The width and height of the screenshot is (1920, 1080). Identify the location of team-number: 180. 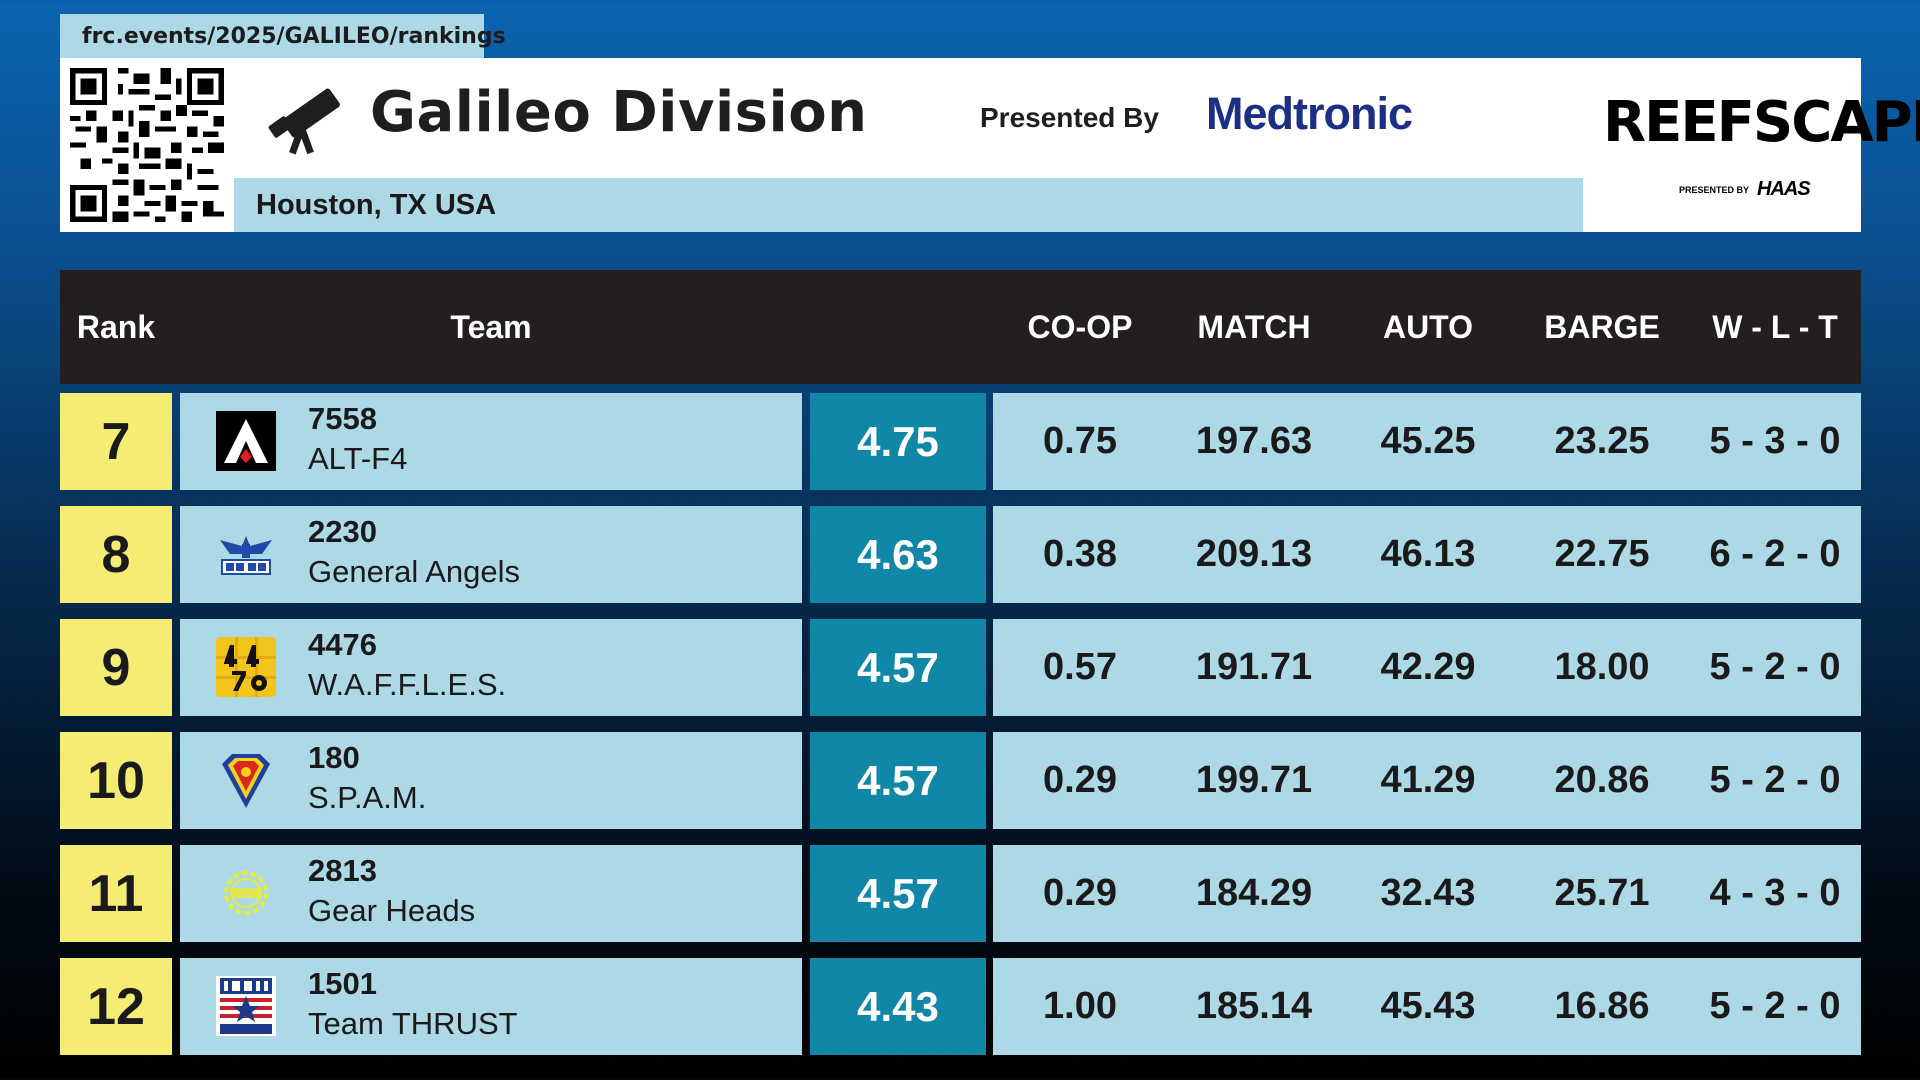
(334, 757).